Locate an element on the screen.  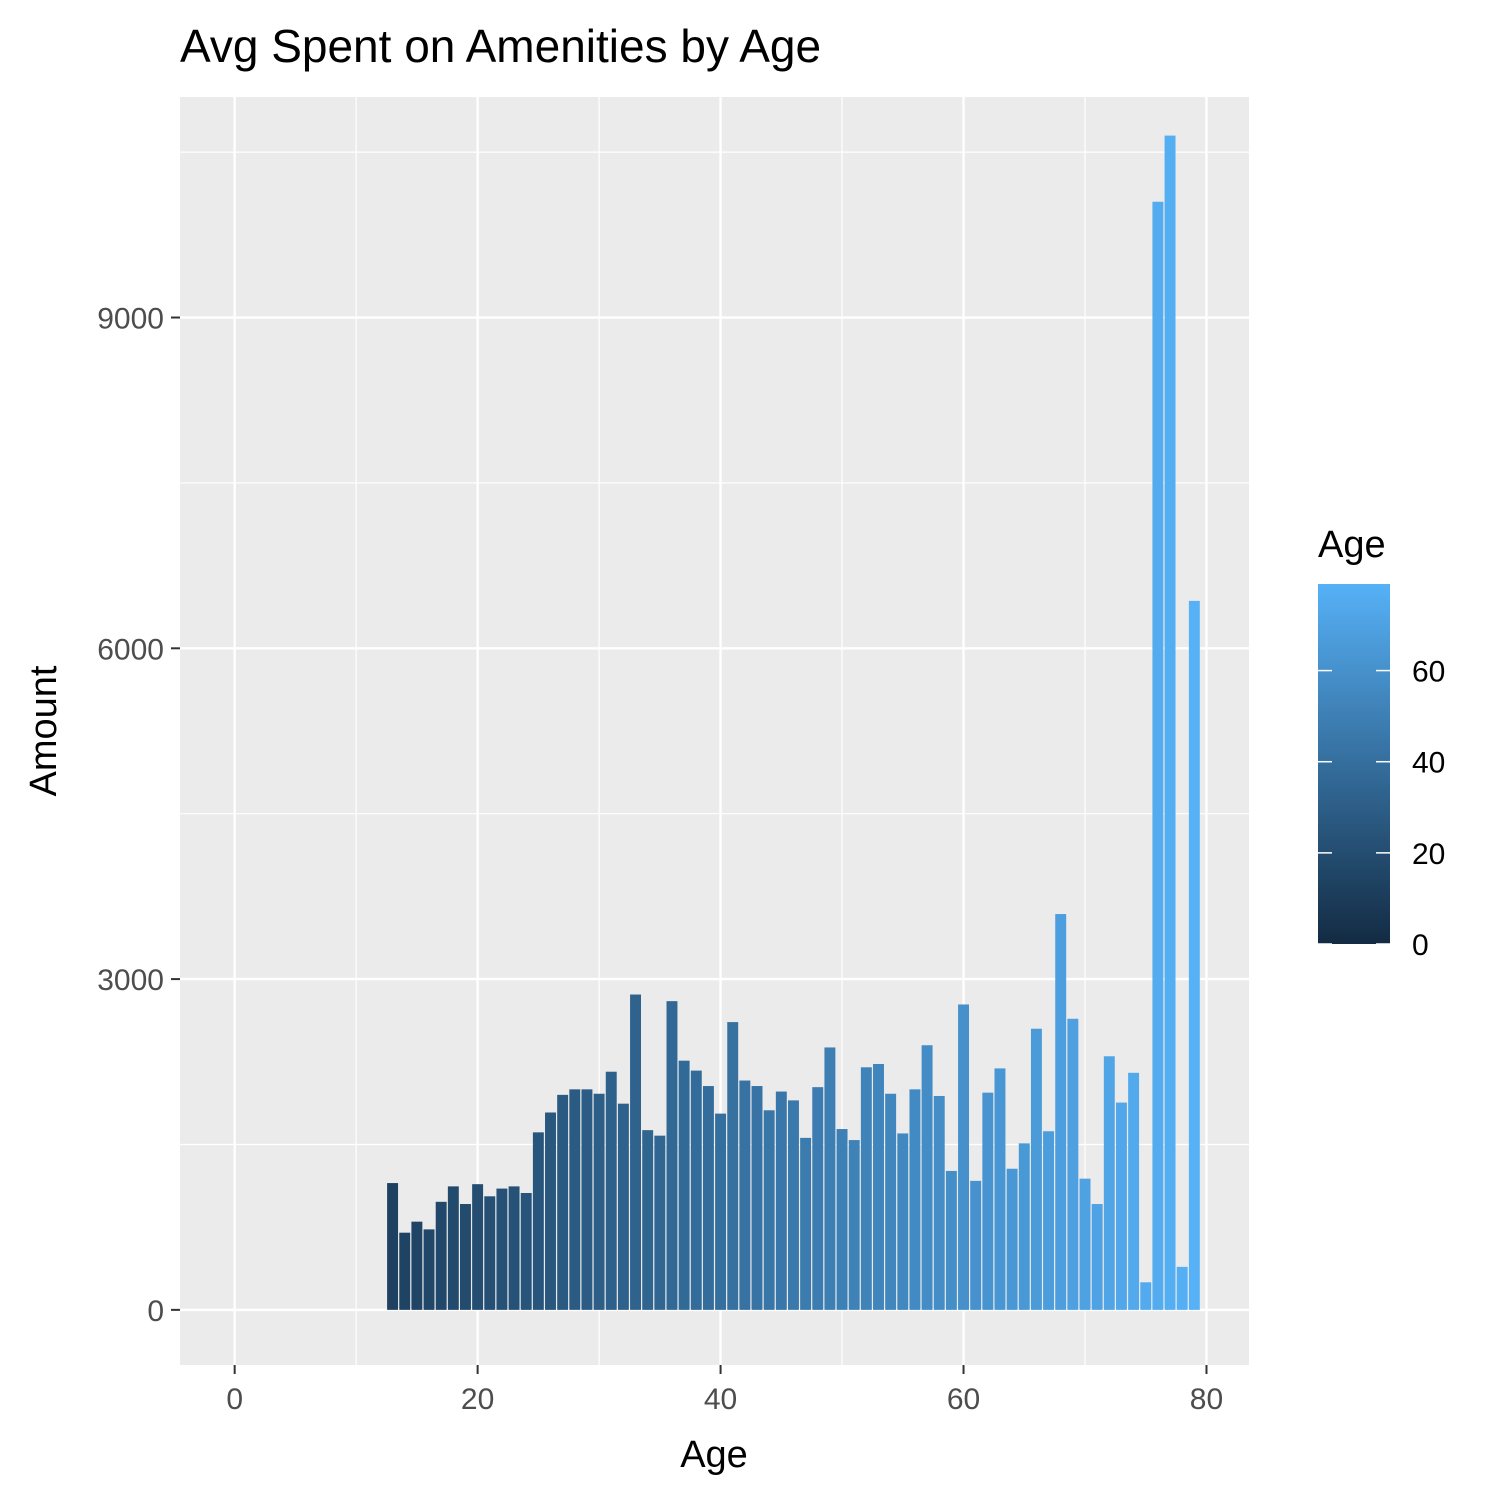
y-axis: 0 3000 6000 9000 is located at coordinates (138, 815).